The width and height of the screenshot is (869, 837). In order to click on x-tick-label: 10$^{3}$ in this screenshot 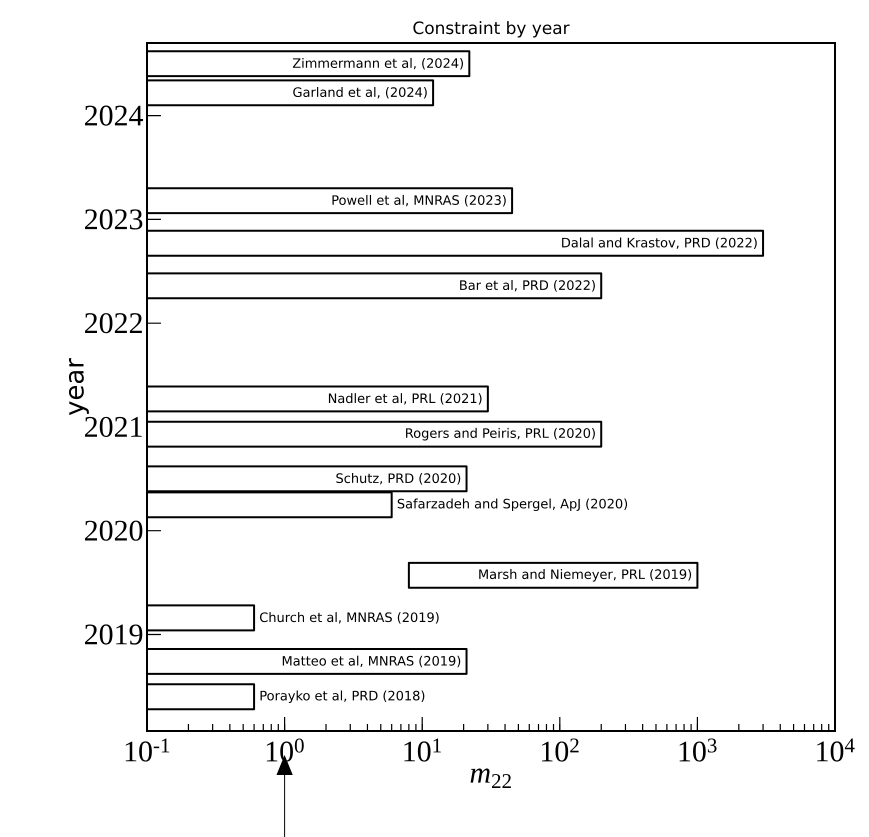, I will do `click(698, 750)`.